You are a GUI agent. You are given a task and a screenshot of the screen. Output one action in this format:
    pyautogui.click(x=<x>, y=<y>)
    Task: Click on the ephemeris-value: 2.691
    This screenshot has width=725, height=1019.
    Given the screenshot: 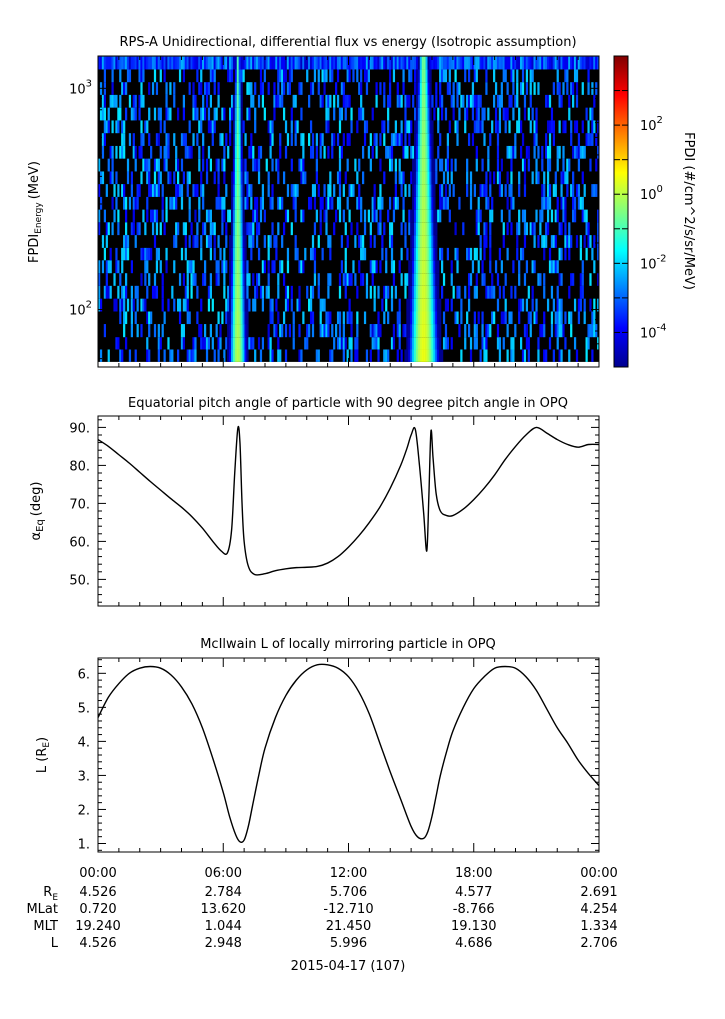 What is the action you would take?
    pyautogui.click(x=598, y=892)
    